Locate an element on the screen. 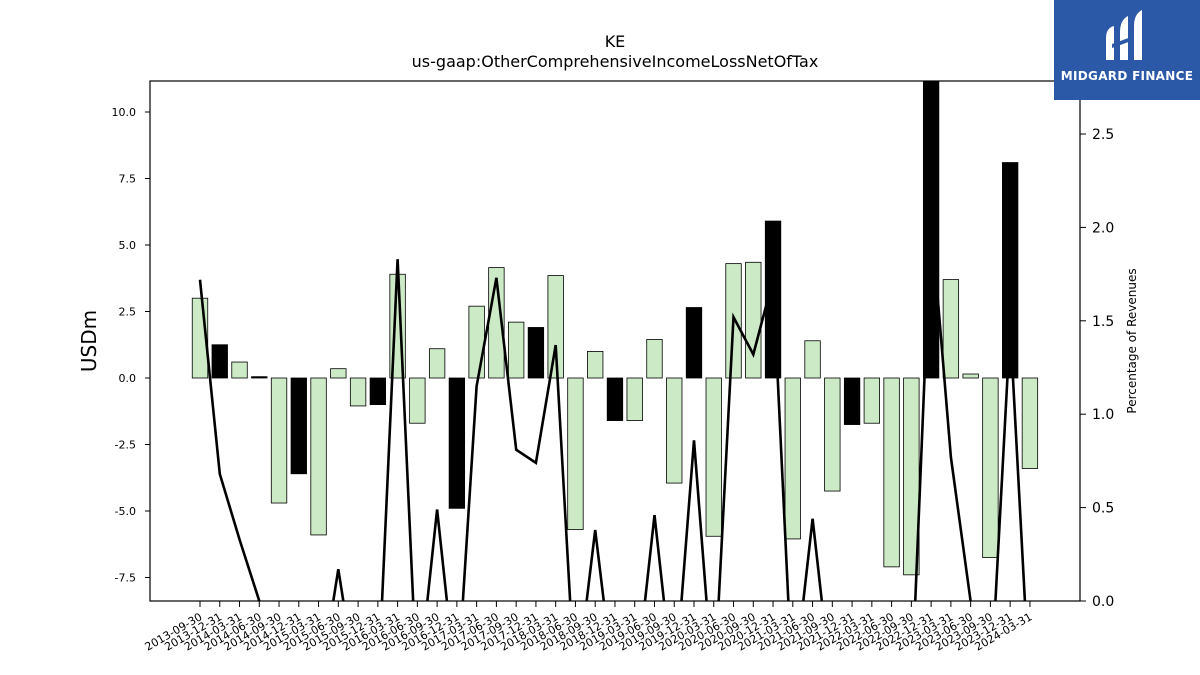  y2-axis-label: Percentage of Revenues is located at coordinates (1132, 340).